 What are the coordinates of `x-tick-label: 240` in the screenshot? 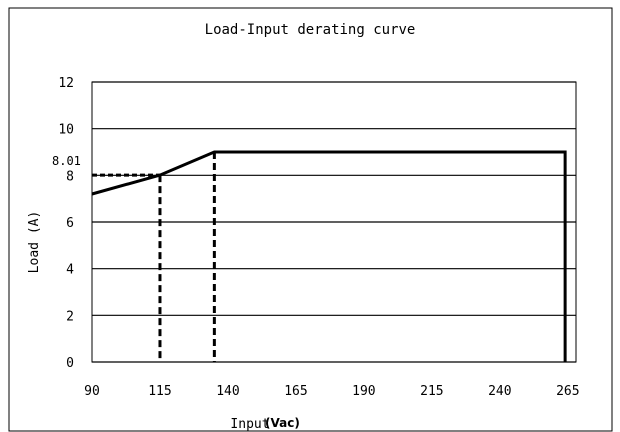 It's located at (499, 391).